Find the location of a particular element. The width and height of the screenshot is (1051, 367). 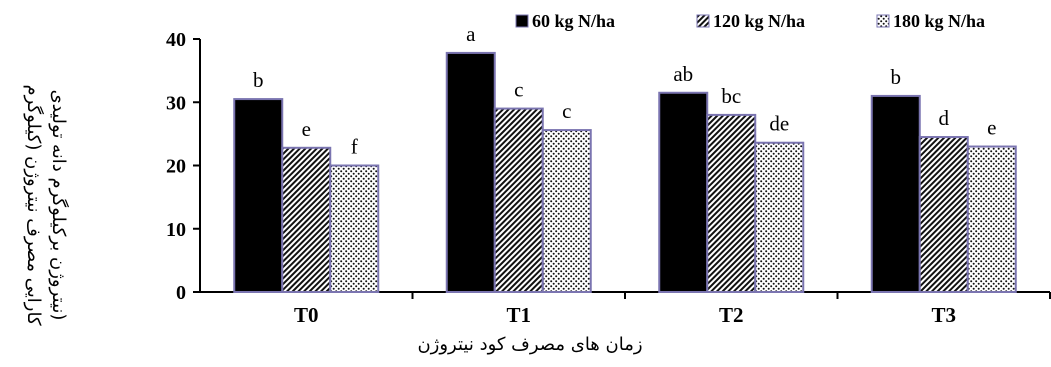

y-axis-title-line1: کارایی مصرف نیتروژن (کیلوگرم is located at coordinates (34, 205).